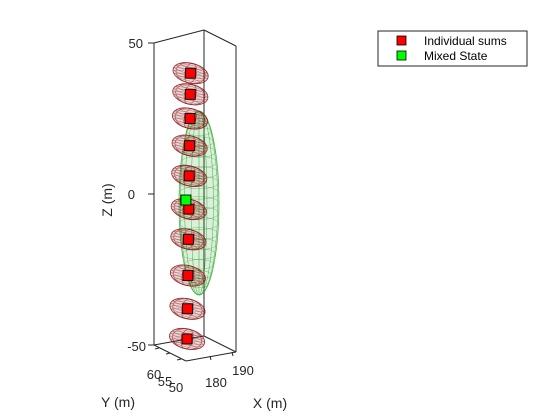 The height and width of the screenshot is (420, 560). I want to click on x-tick-label: 190, so click(243, 370).